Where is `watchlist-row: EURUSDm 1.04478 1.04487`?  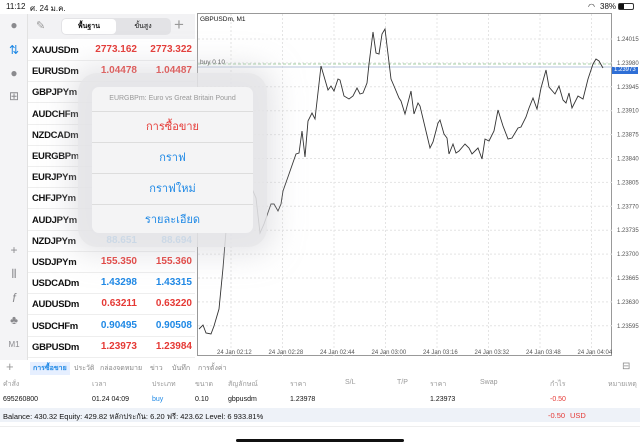
watchlist-row: EURUSDm 1.04478 1.04487 is located at coordinates (111, 72).